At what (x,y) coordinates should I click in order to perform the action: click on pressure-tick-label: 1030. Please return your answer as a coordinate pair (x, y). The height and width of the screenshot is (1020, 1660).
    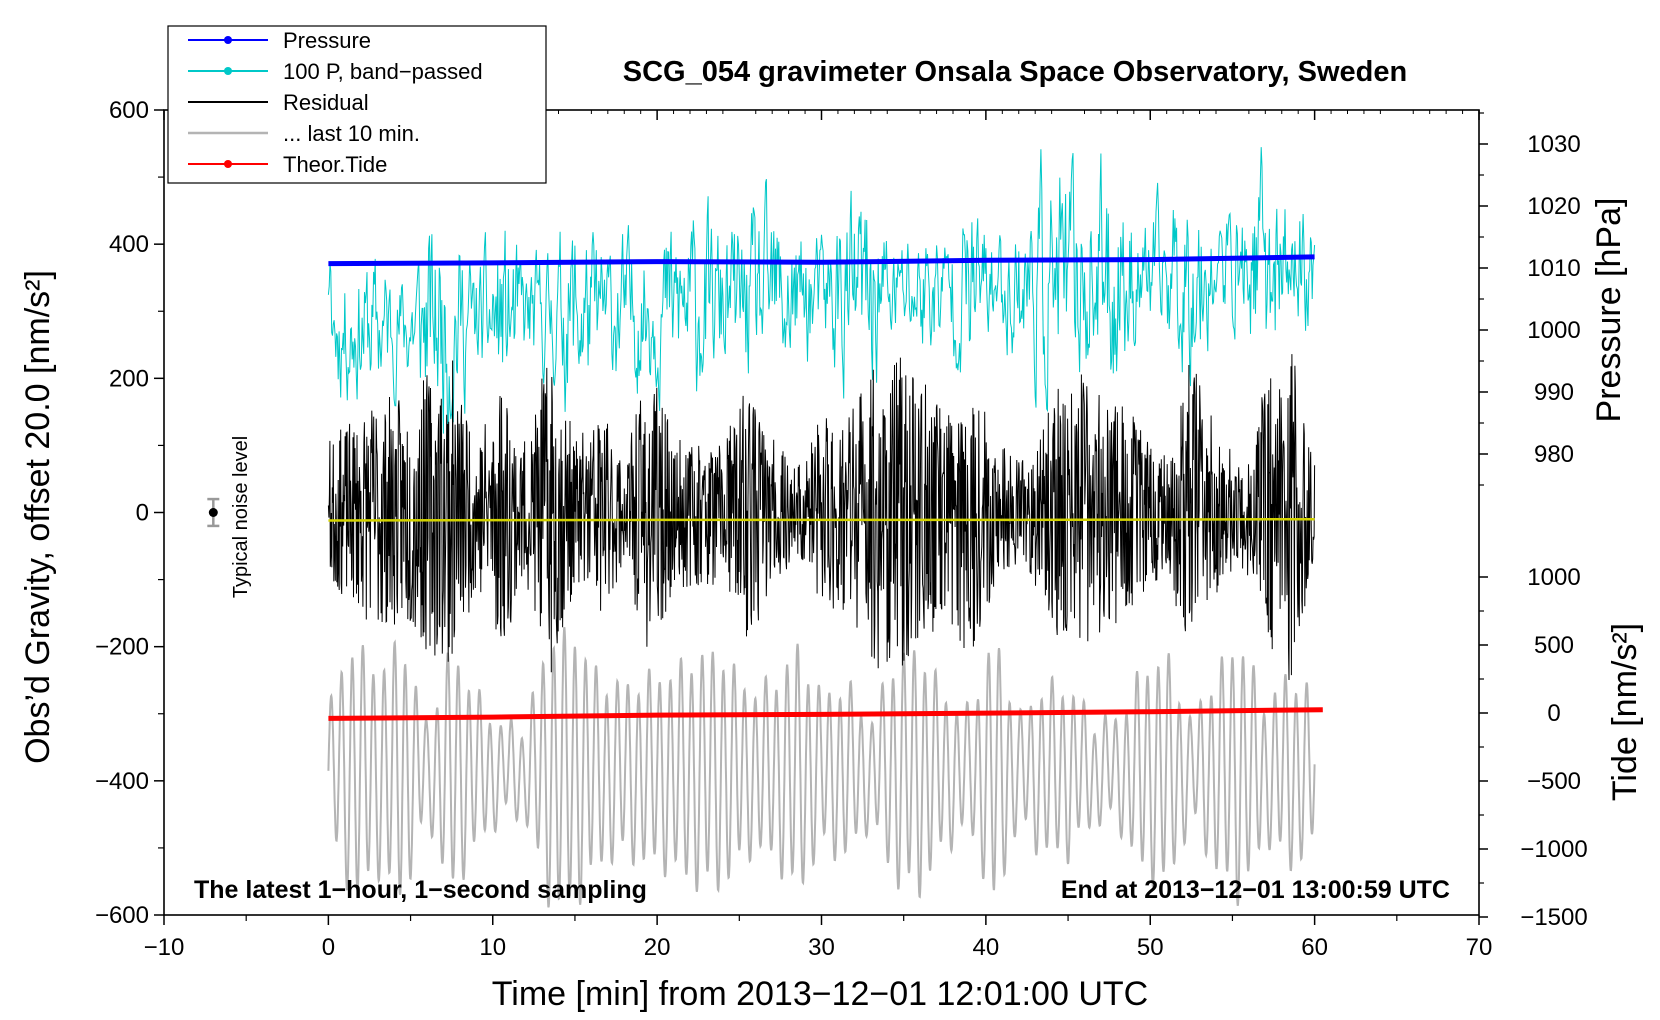
    Looking at the image, I should click on (1553, 144).